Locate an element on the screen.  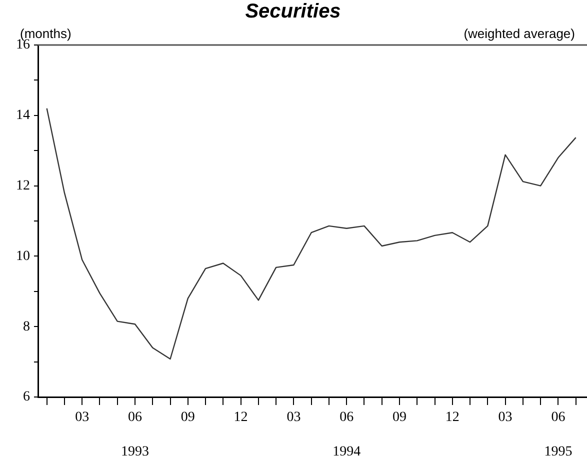
y-tick-label: 12 is located at coordinates (23, 186).